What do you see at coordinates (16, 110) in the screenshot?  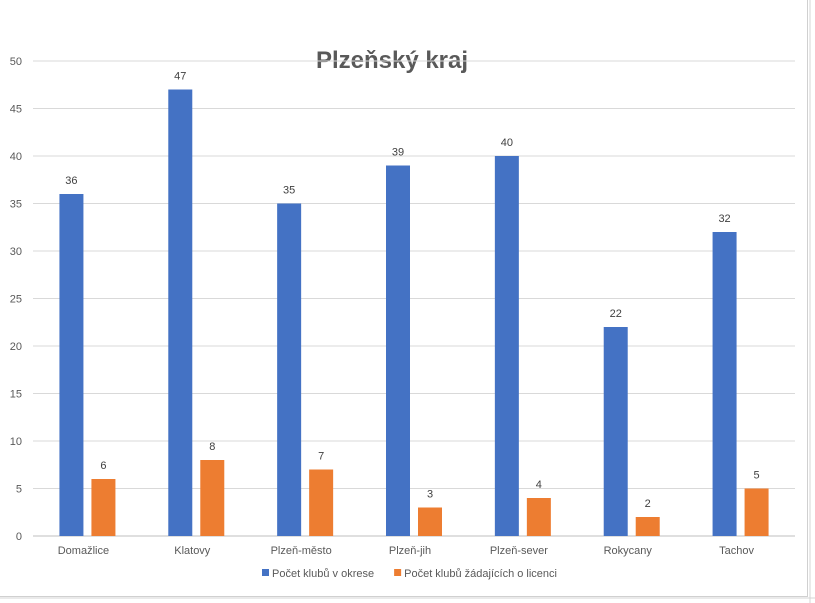 I see `y-tick-label: 45` at bounding box center [16, 110].